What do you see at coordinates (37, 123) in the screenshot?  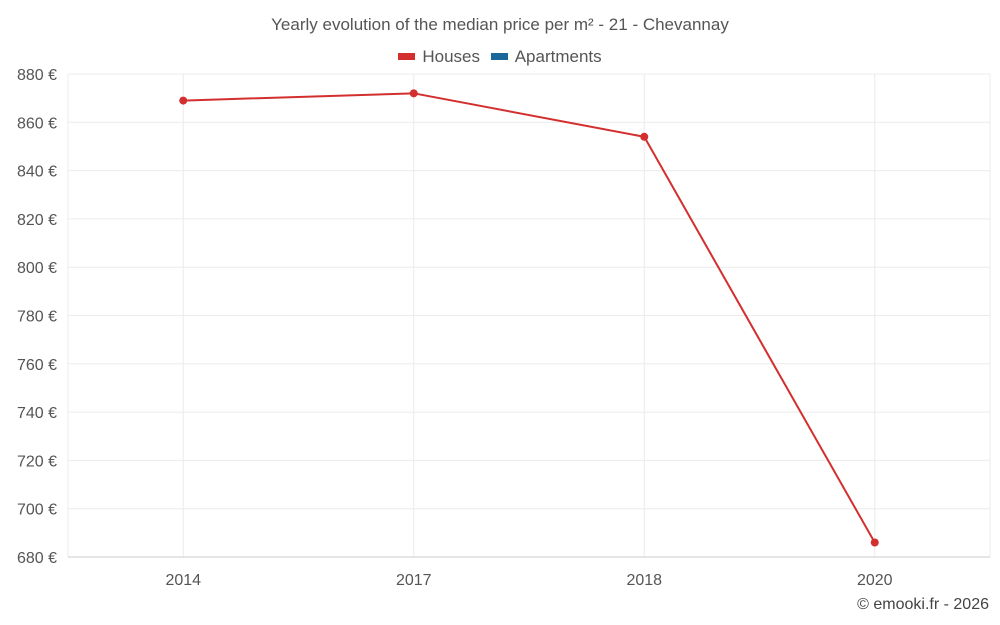 I see `y-tick-label: 860 €` at bounding box center [37, 123].